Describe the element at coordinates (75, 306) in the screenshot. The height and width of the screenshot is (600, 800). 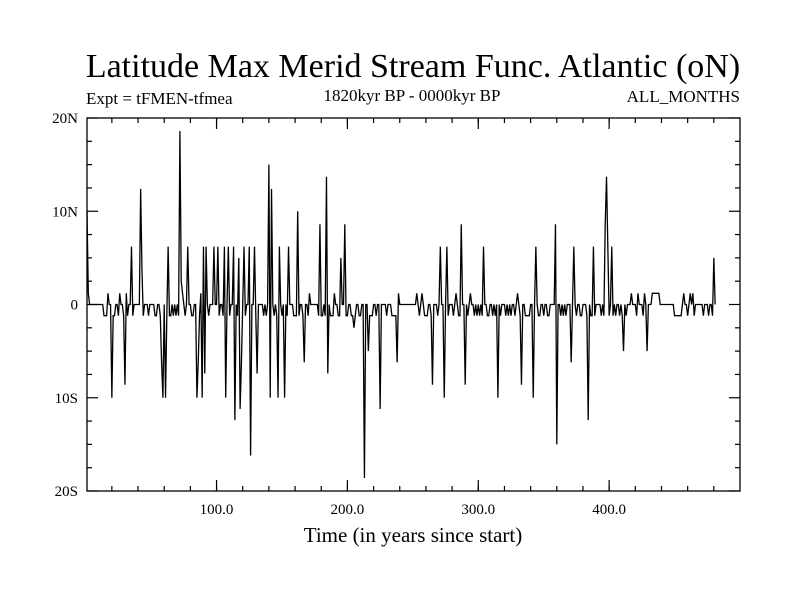
I see `y-tick-label: 0` at that location.